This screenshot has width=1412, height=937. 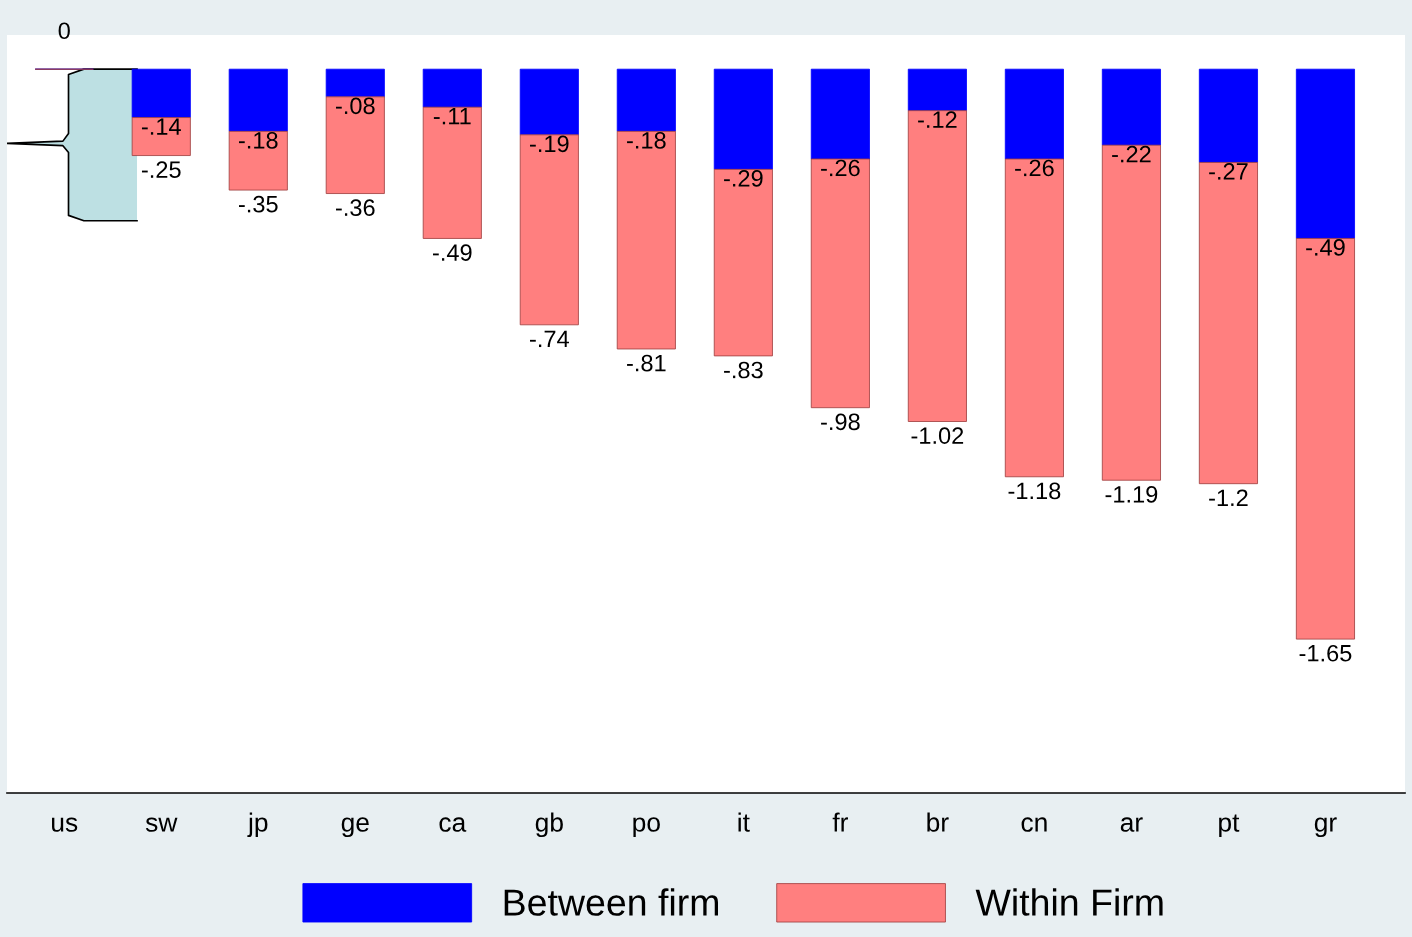 What do you see at coordinates (840, 822) in the screenshot?
I see `x-tick-label: fr` at bounding box center [840, 822].